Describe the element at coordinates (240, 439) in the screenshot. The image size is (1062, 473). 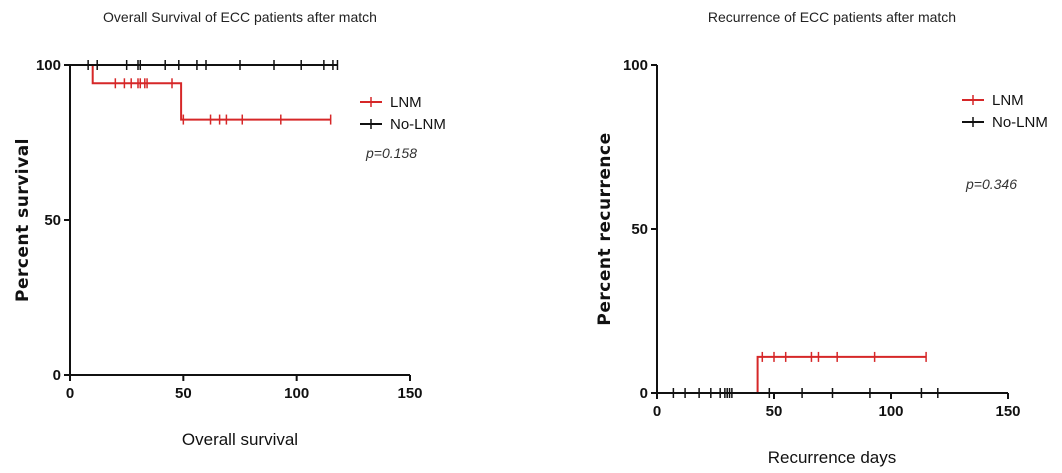
I see `x-axis-label: Overall survival` at that location.